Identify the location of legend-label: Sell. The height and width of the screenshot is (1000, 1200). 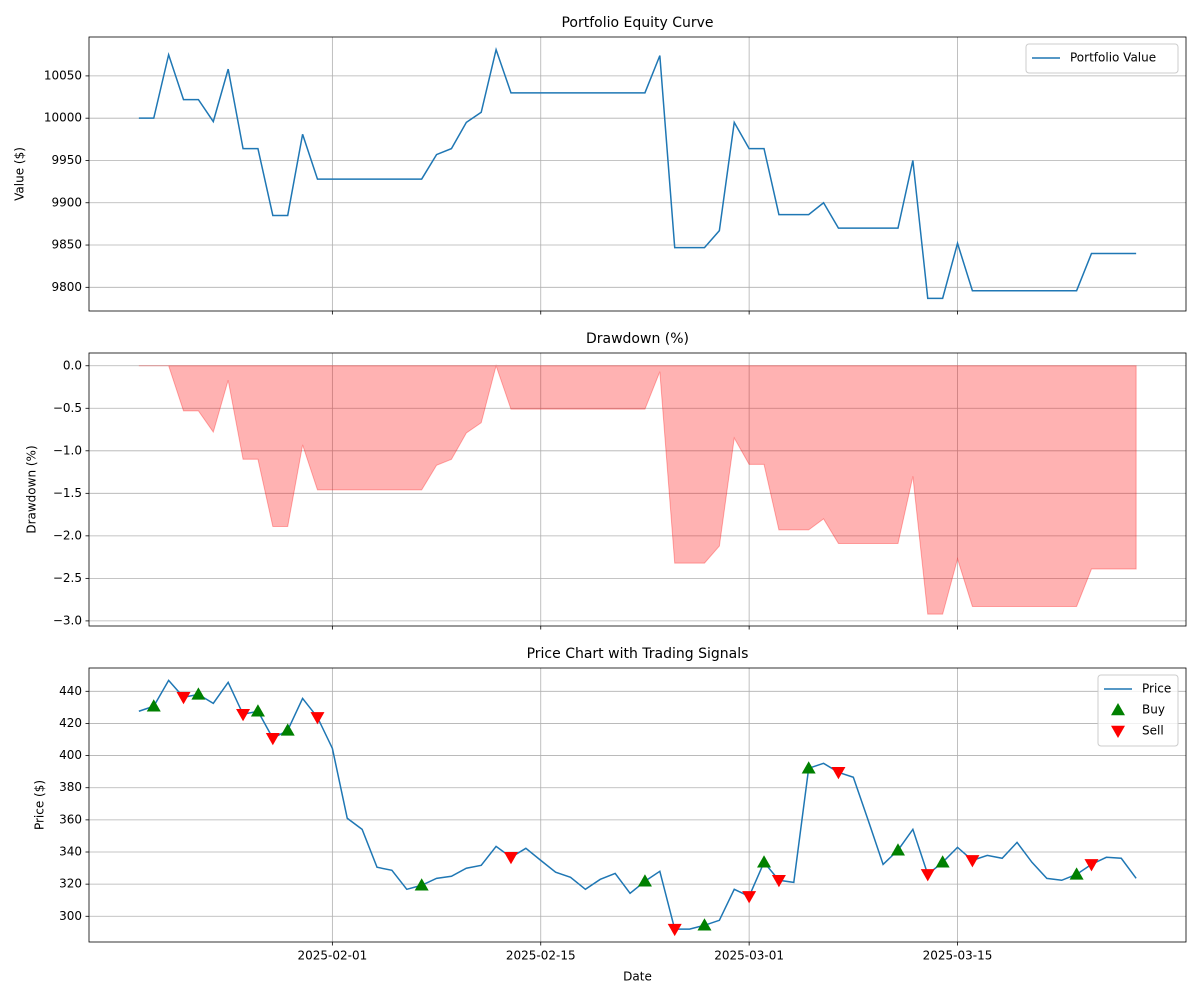
(1153, 731).